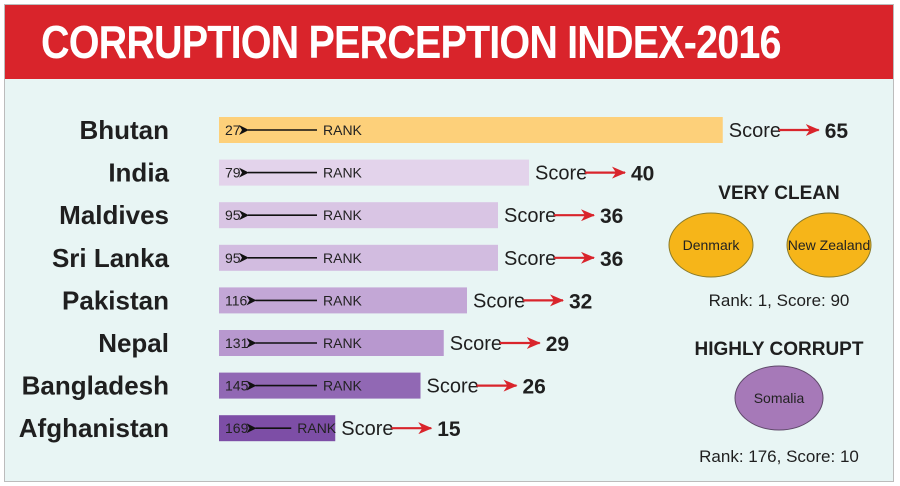 The image size is (900, 486). I want to click on country-label-bhutan: Bhutan, so click(124, 130).